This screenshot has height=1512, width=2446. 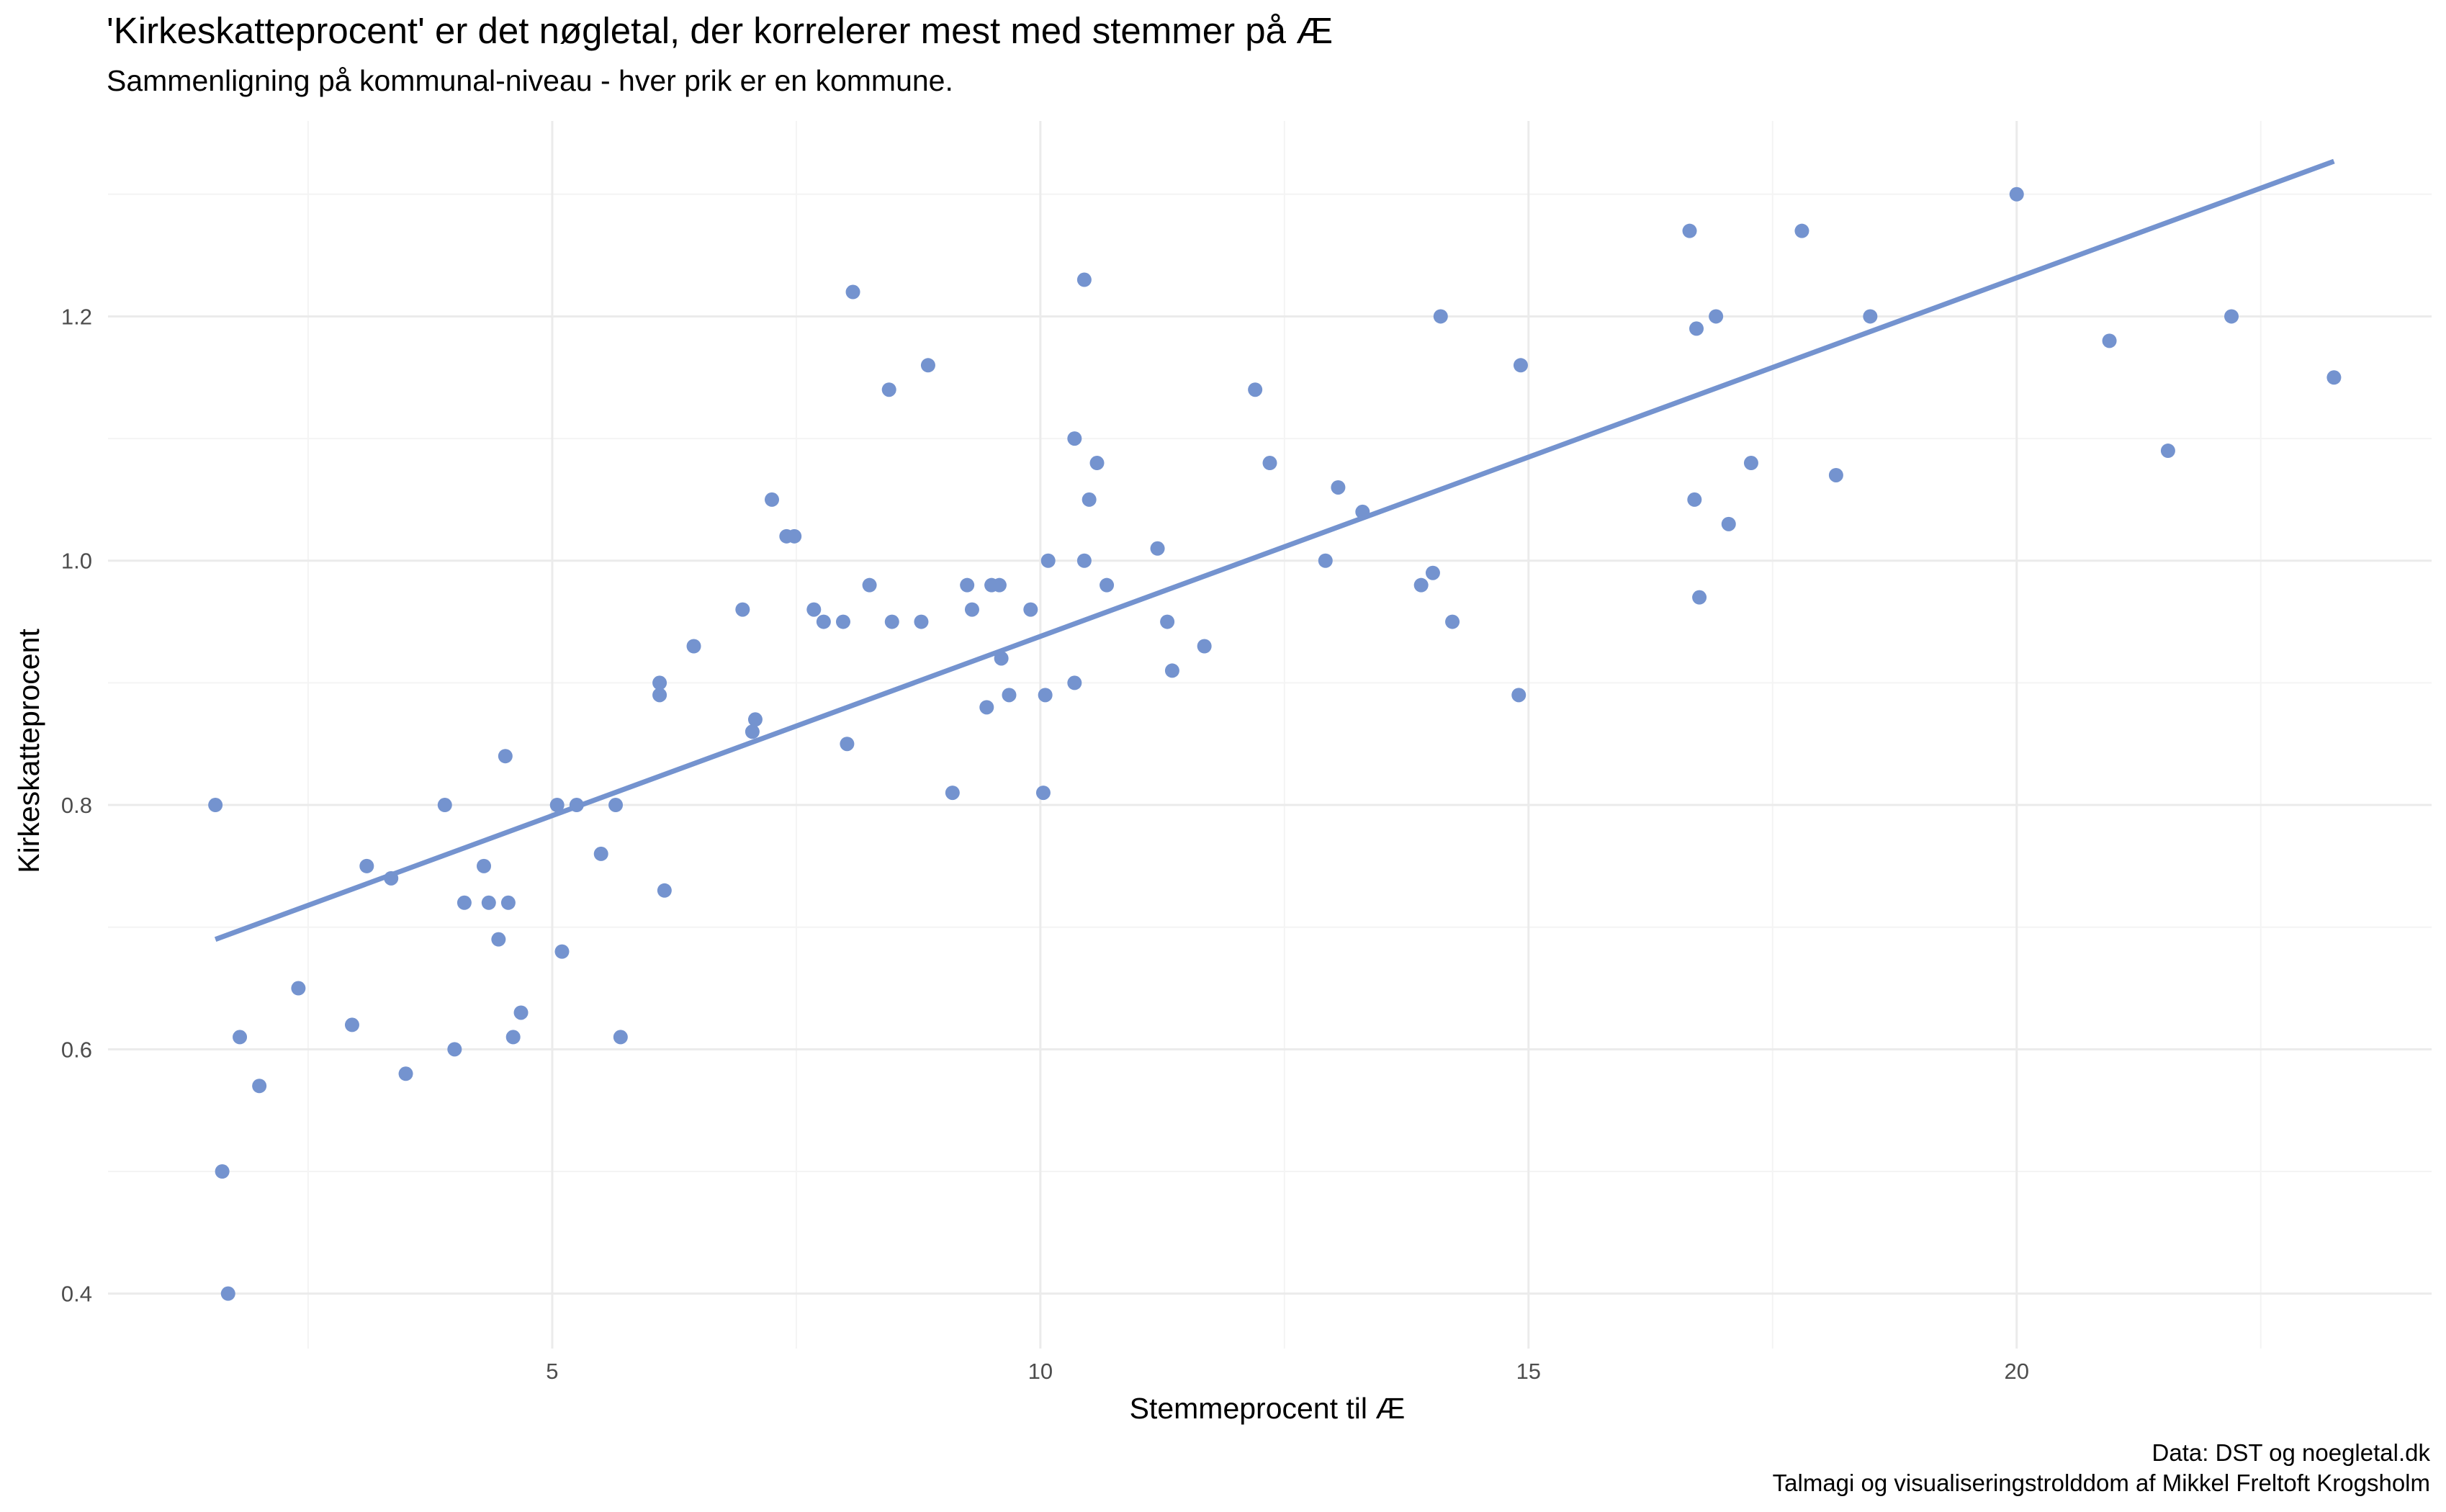 What do you see at coordinates (1040, 1371) in the screenshot?
I see `x-tick-label: 10` at bounding box center [1040, 1371].